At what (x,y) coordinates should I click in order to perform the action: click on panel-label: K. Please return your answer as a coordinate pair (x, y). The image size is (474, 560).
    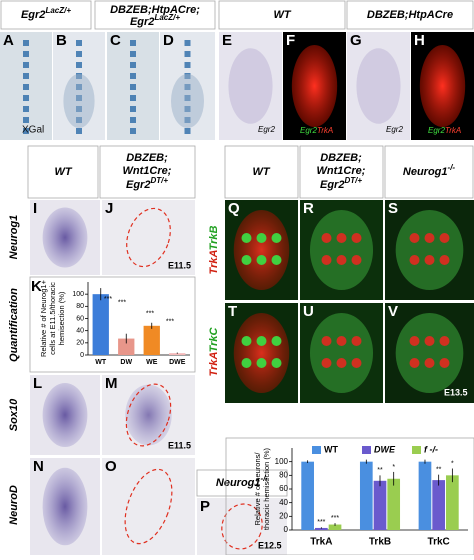
    Looking at the image, I should click on (36, 286).